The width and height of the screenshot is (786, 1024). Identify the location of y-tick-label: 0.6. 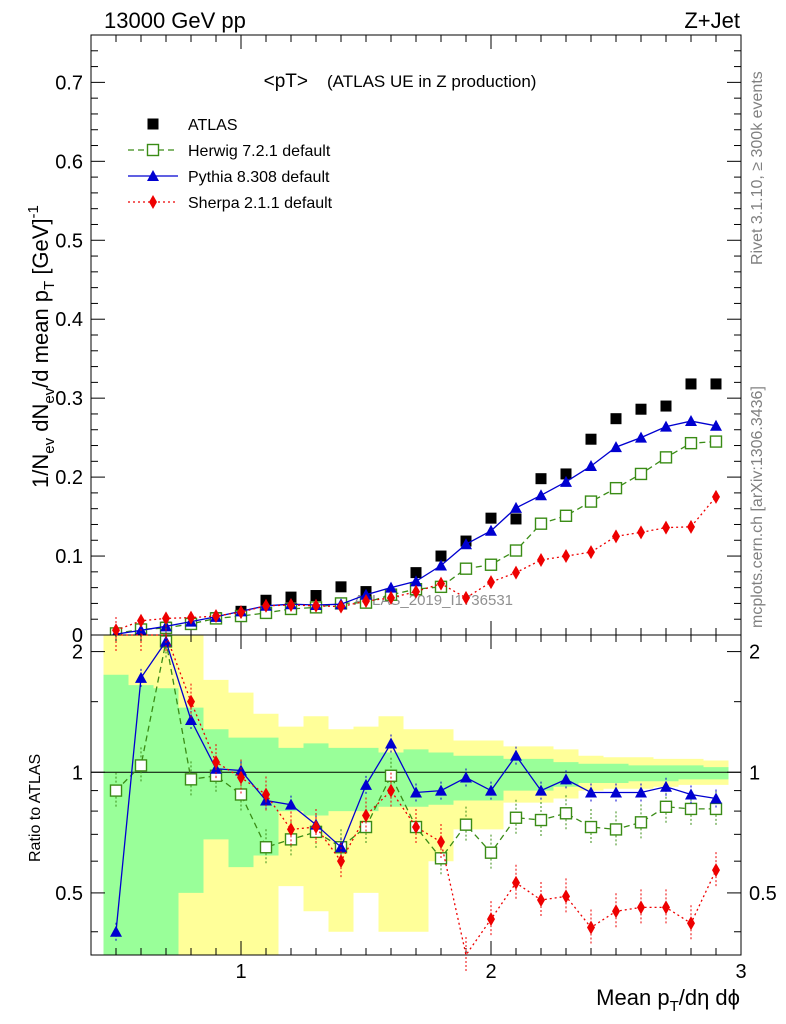
(69, 162).